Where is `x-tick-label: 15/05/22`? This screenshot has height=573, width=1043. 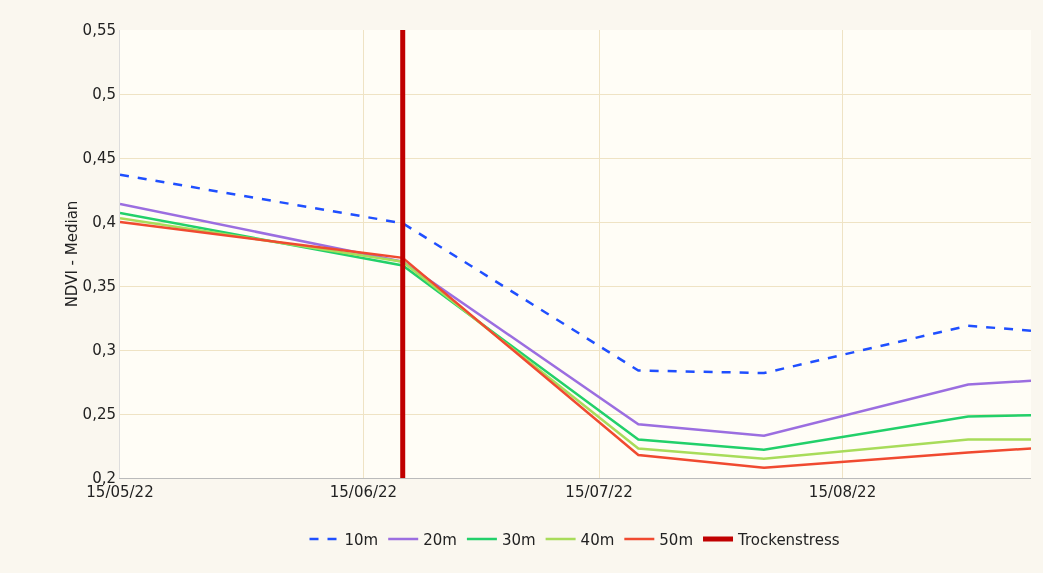 x-tick-label: 15/05/22 is located at coordinates (120, 492).